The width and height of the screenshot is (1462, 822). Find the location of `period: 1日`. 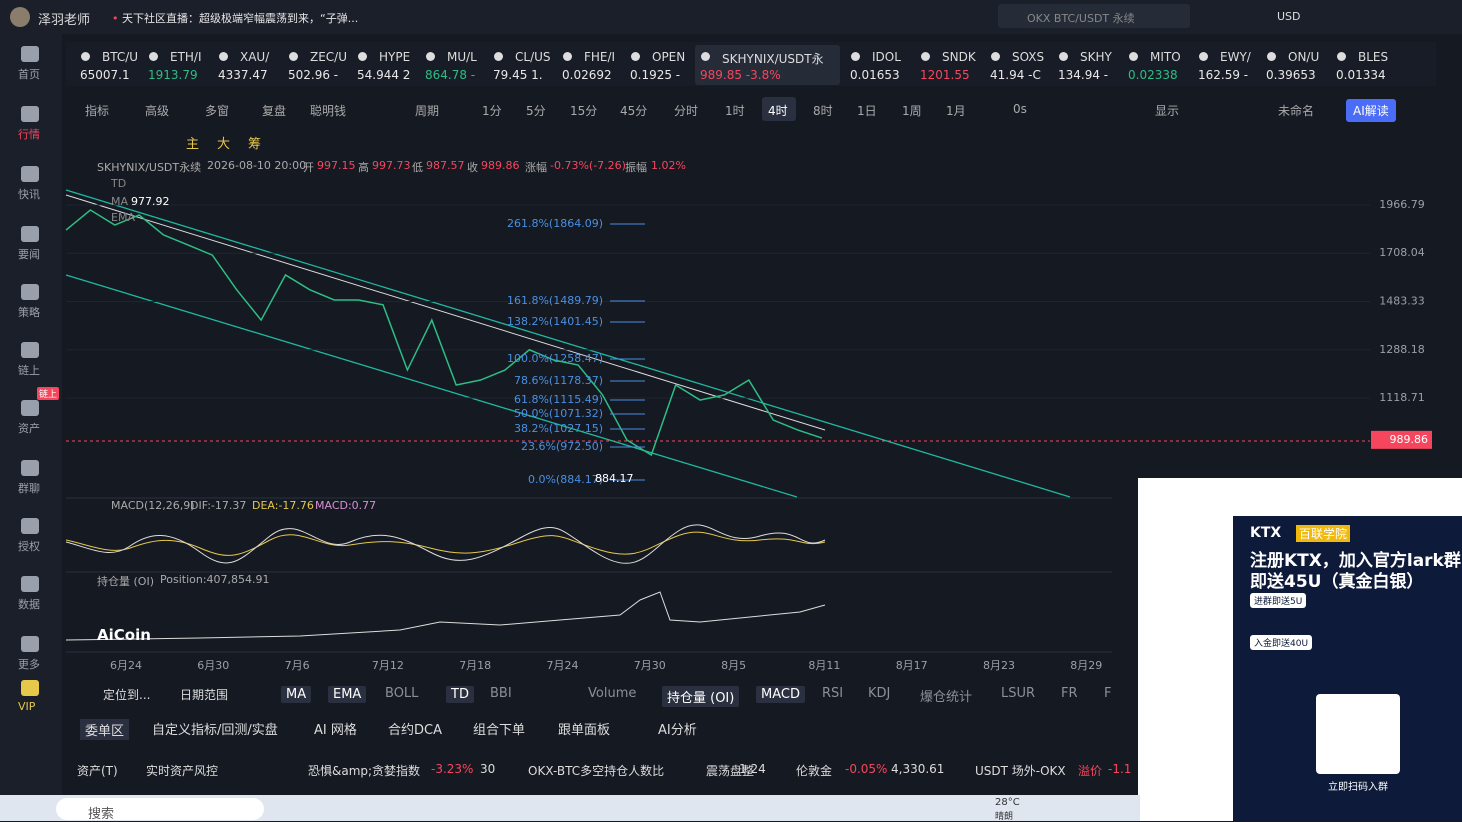

period: 1日 is located at coordinates (867, 111).